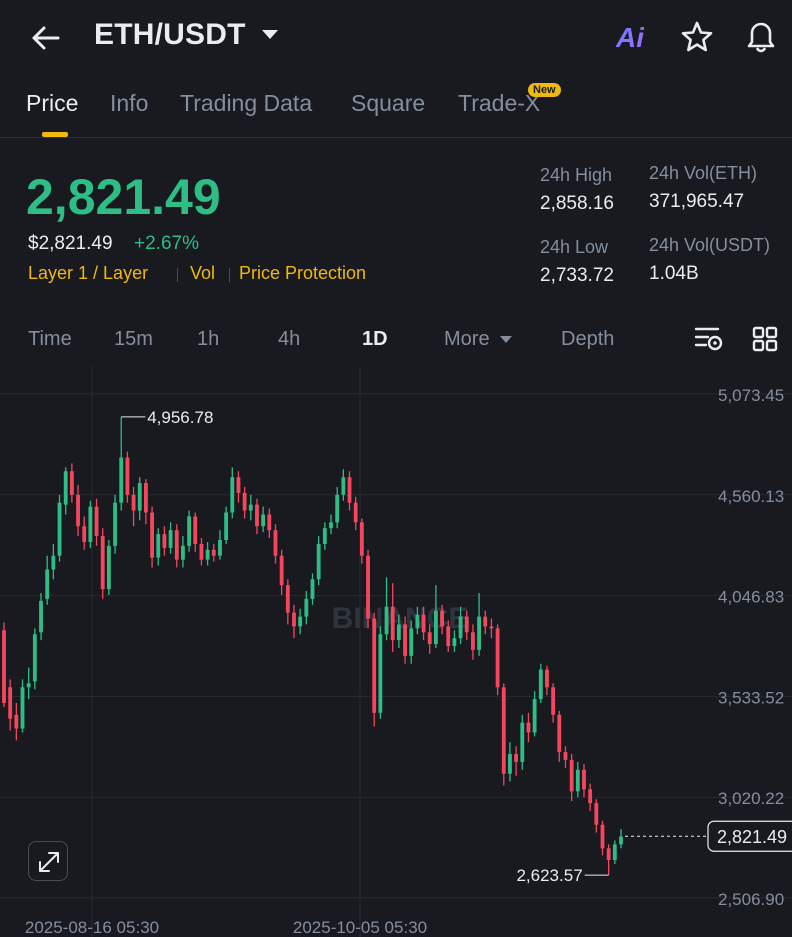 The width and height of the screenshot is (792, 937). I want to click on expand-chart-button, so click(48, 861).